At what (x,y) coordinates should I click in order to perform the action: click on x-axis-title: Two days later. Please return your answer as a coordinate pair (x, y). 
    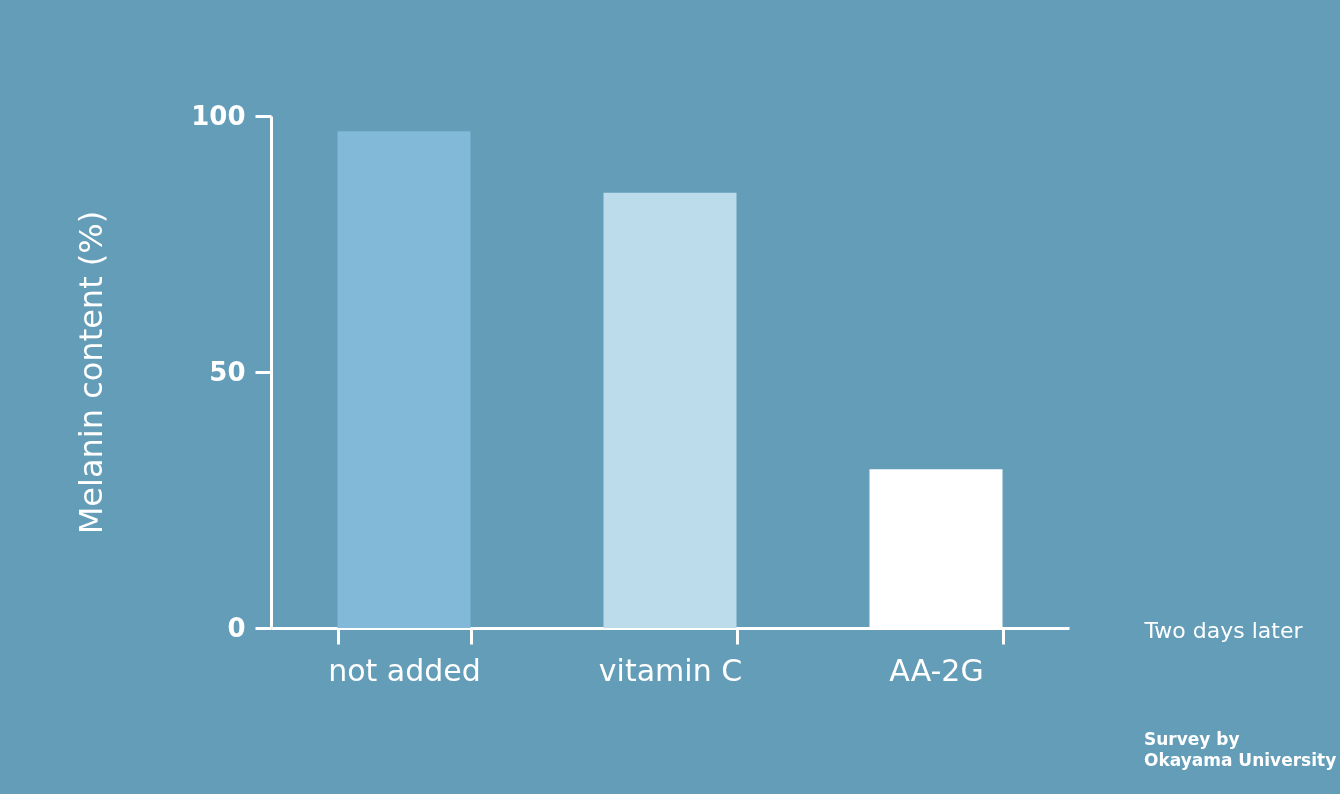
    Looking at the image, I should click on (1223, 630).